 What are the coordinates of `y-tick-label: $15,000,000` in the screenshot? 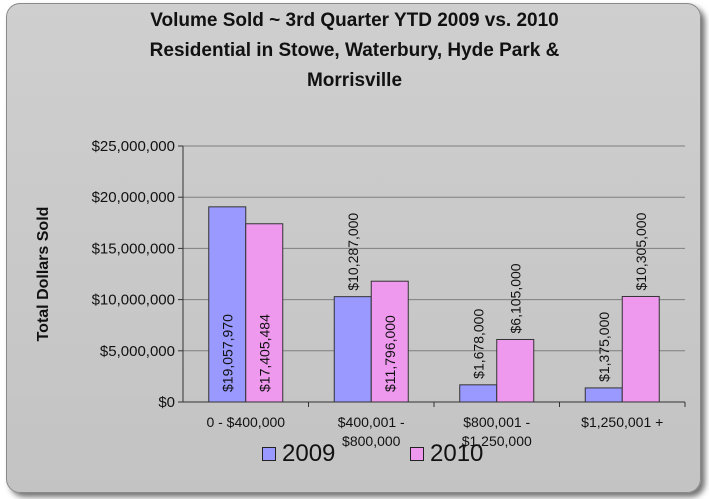 It's located at (133, 248).